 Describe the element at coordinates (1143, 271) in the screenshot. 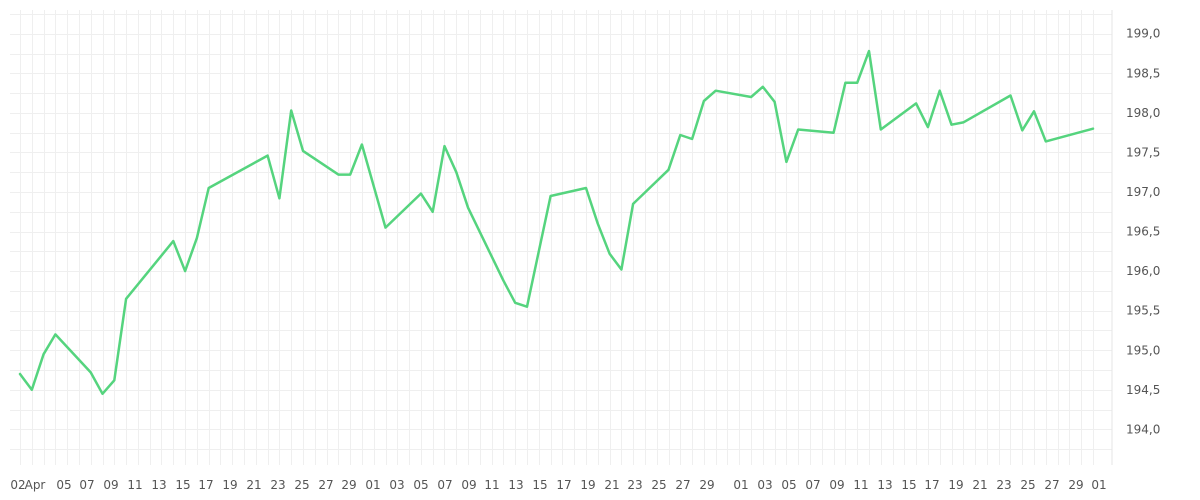

I see `y-tick-label: 196,0` at that location.